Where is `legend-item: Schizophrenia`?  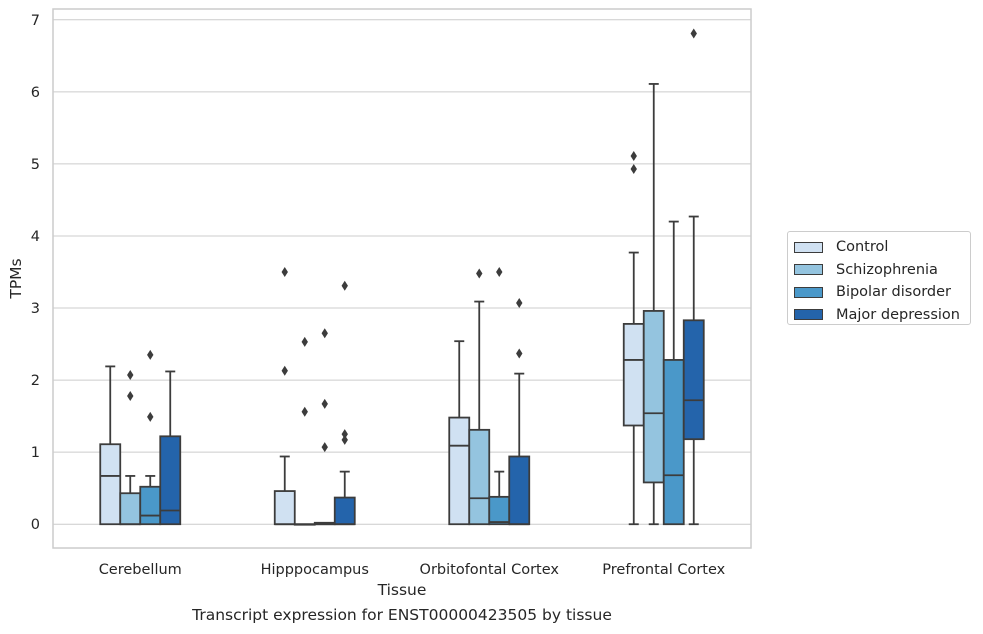 legend-item: Schizophrenia is located at coordinates (879, 270).